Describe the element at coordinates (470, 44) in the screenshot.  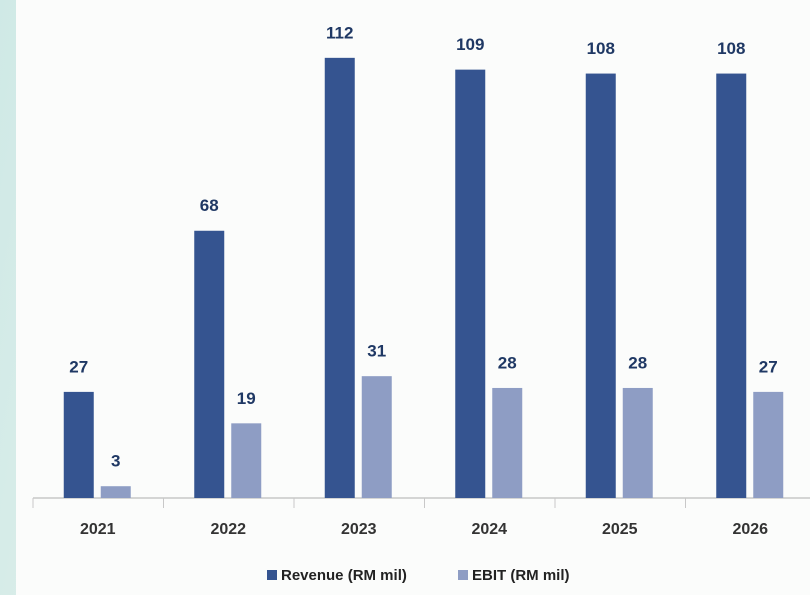
I see `value-label: 109` at that location.